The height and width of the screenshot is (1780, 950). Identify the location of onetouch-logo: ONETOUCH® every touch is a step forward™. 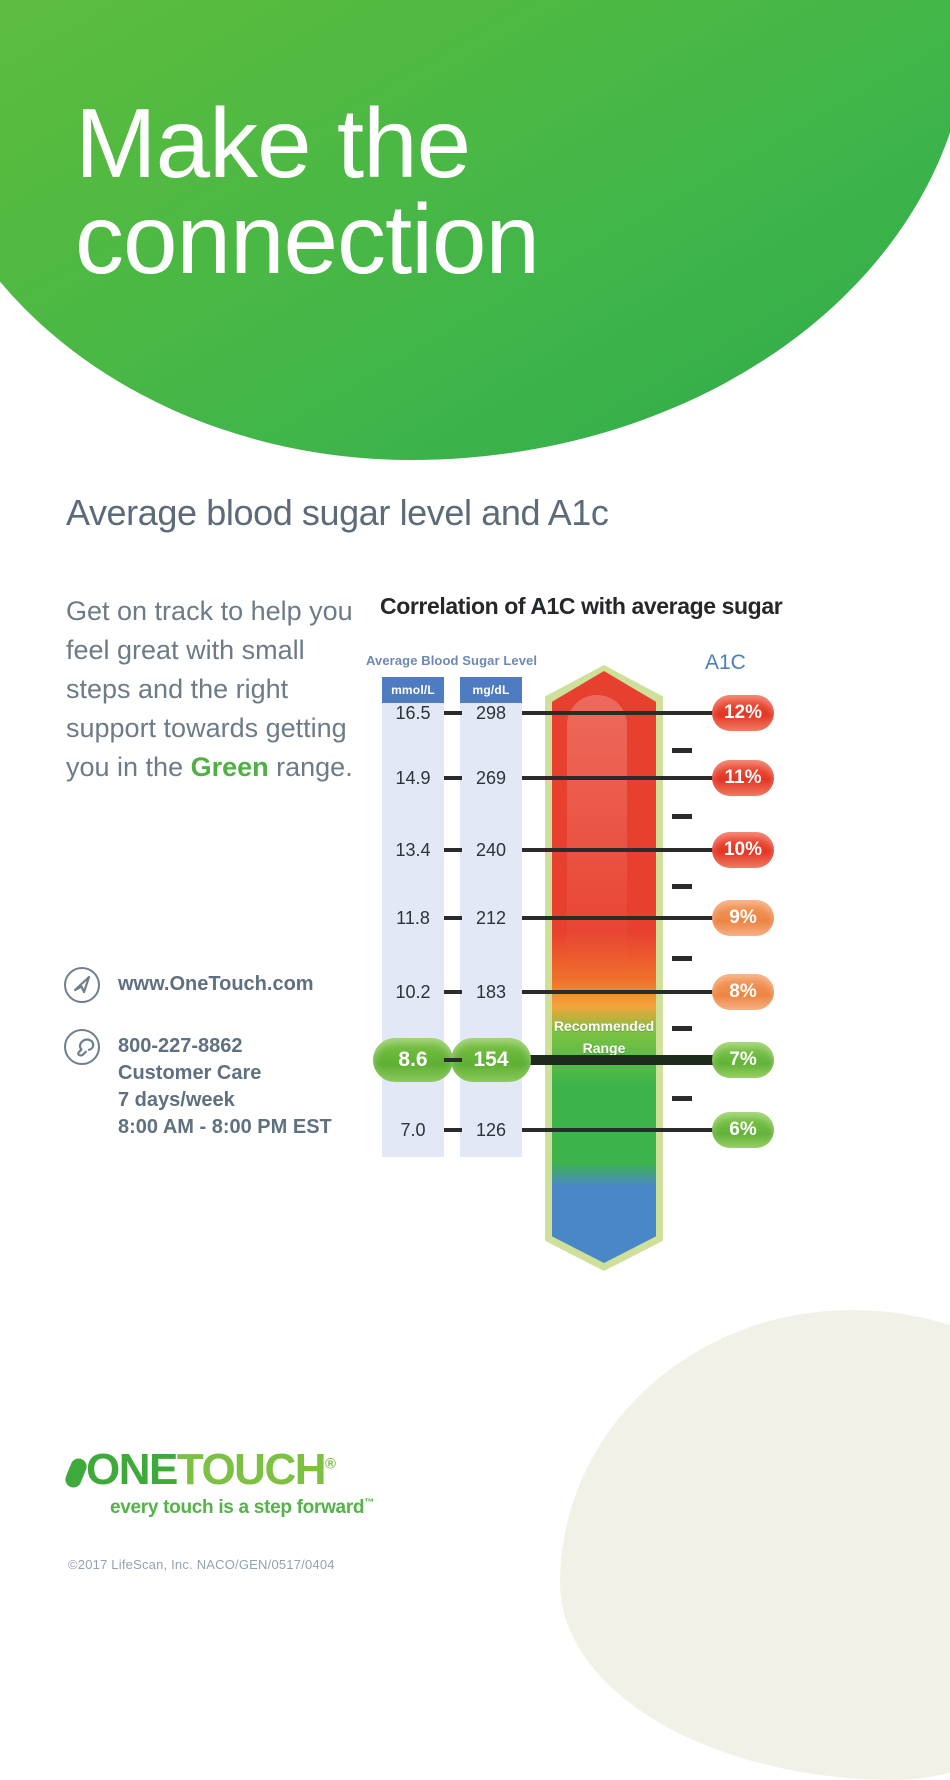
(235, 1482).